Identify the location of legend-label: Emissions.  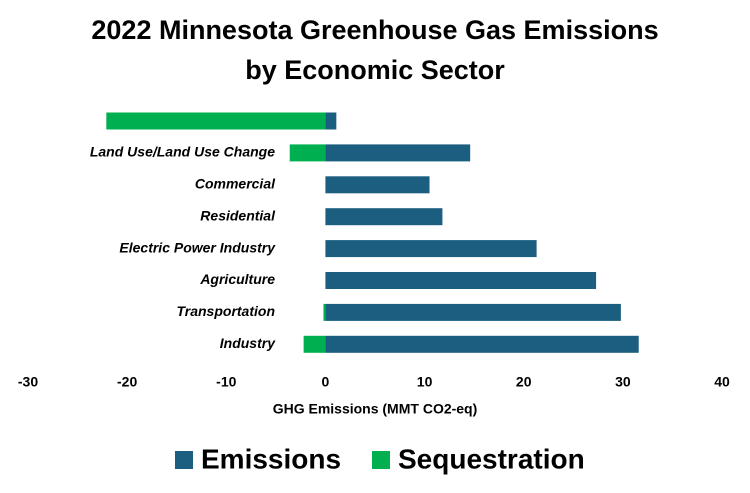
(271, 458).